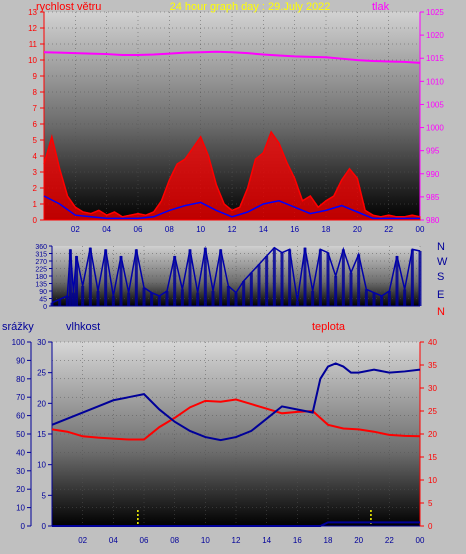 Image resolution: width=466 pixels, height=554 pixels. Describe the element at coordinates (231, 207) in the screenshot. I see `wind-average-line` at that location.